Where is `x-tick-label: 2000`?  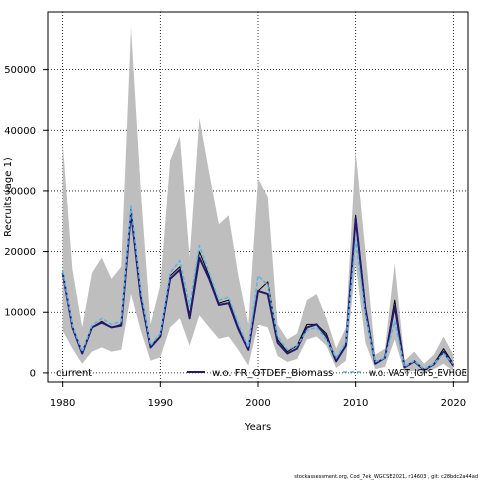 x-tick-label: 2000 is located at coordinates (257, 403).